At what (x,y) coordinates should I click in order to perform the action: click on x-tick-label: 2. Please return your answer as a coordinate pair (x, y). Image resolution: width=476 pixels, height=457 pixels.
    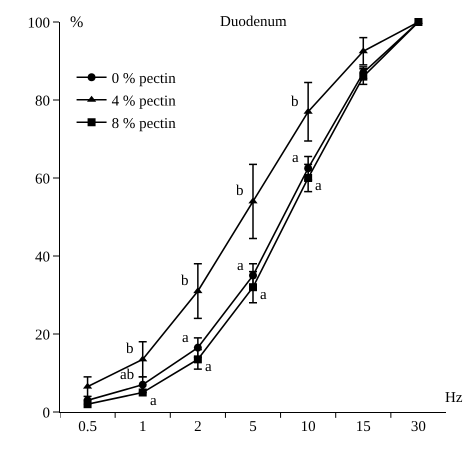
    Looking at the image, I should click on (198, 427).